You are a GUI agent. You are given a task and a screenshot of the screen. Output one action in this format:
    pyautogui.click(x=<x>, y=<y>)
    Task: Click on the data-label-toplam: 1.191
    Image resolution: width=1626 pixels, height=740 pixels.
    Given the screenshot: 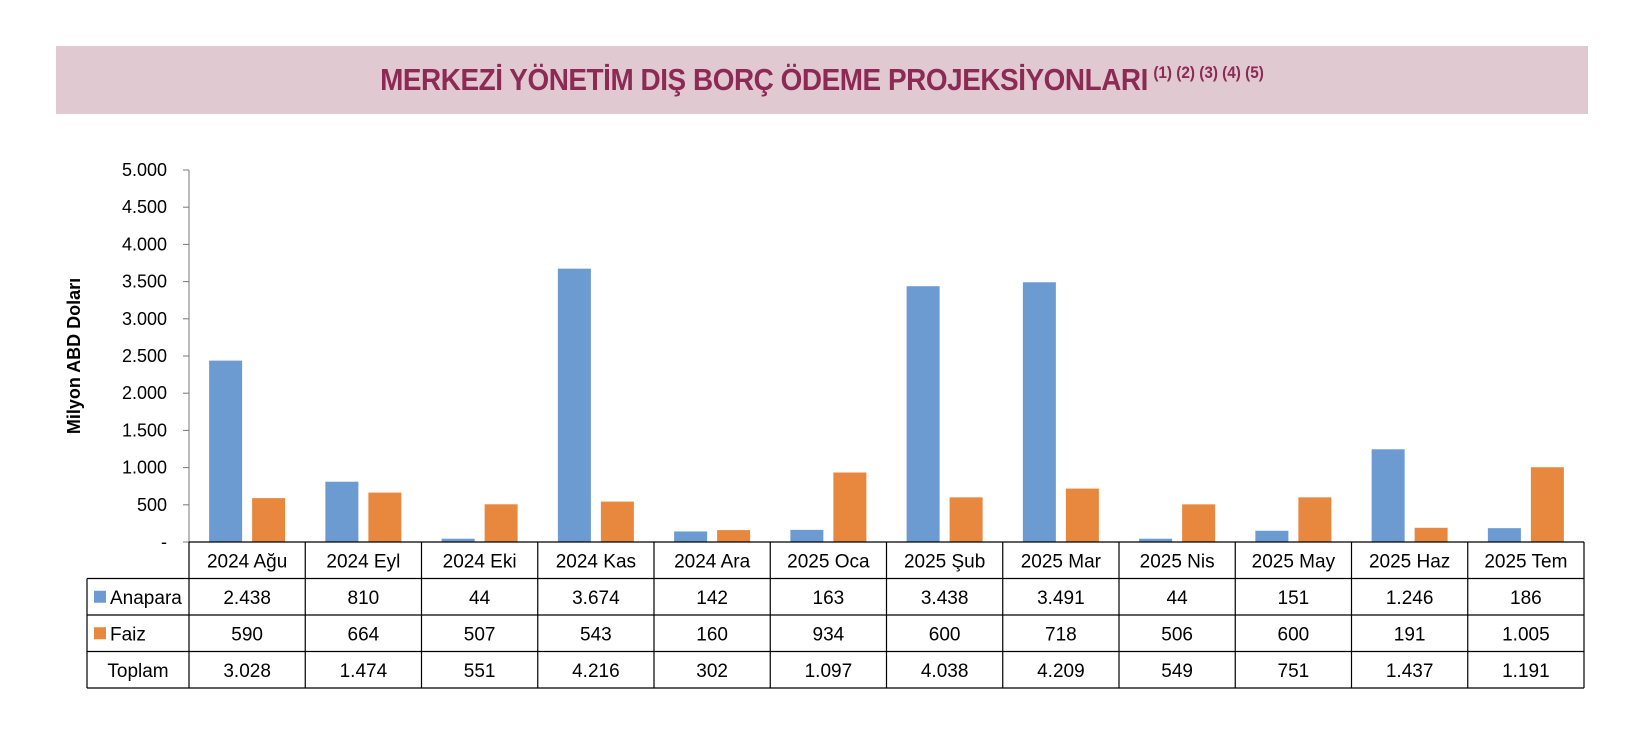 What is the action you would take?
    pyautogui.click(x=1526, y=671)
    